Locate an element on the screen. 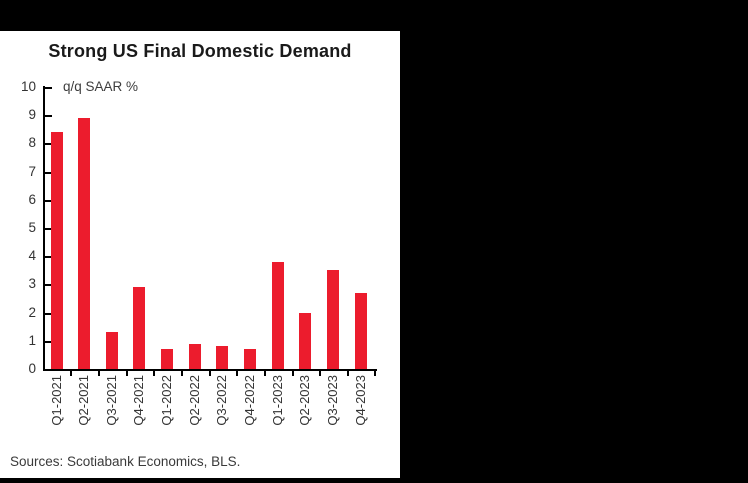 The image size is (748, 483). x-tick-label: Q3-2022 is located at coordinates (222, 400).